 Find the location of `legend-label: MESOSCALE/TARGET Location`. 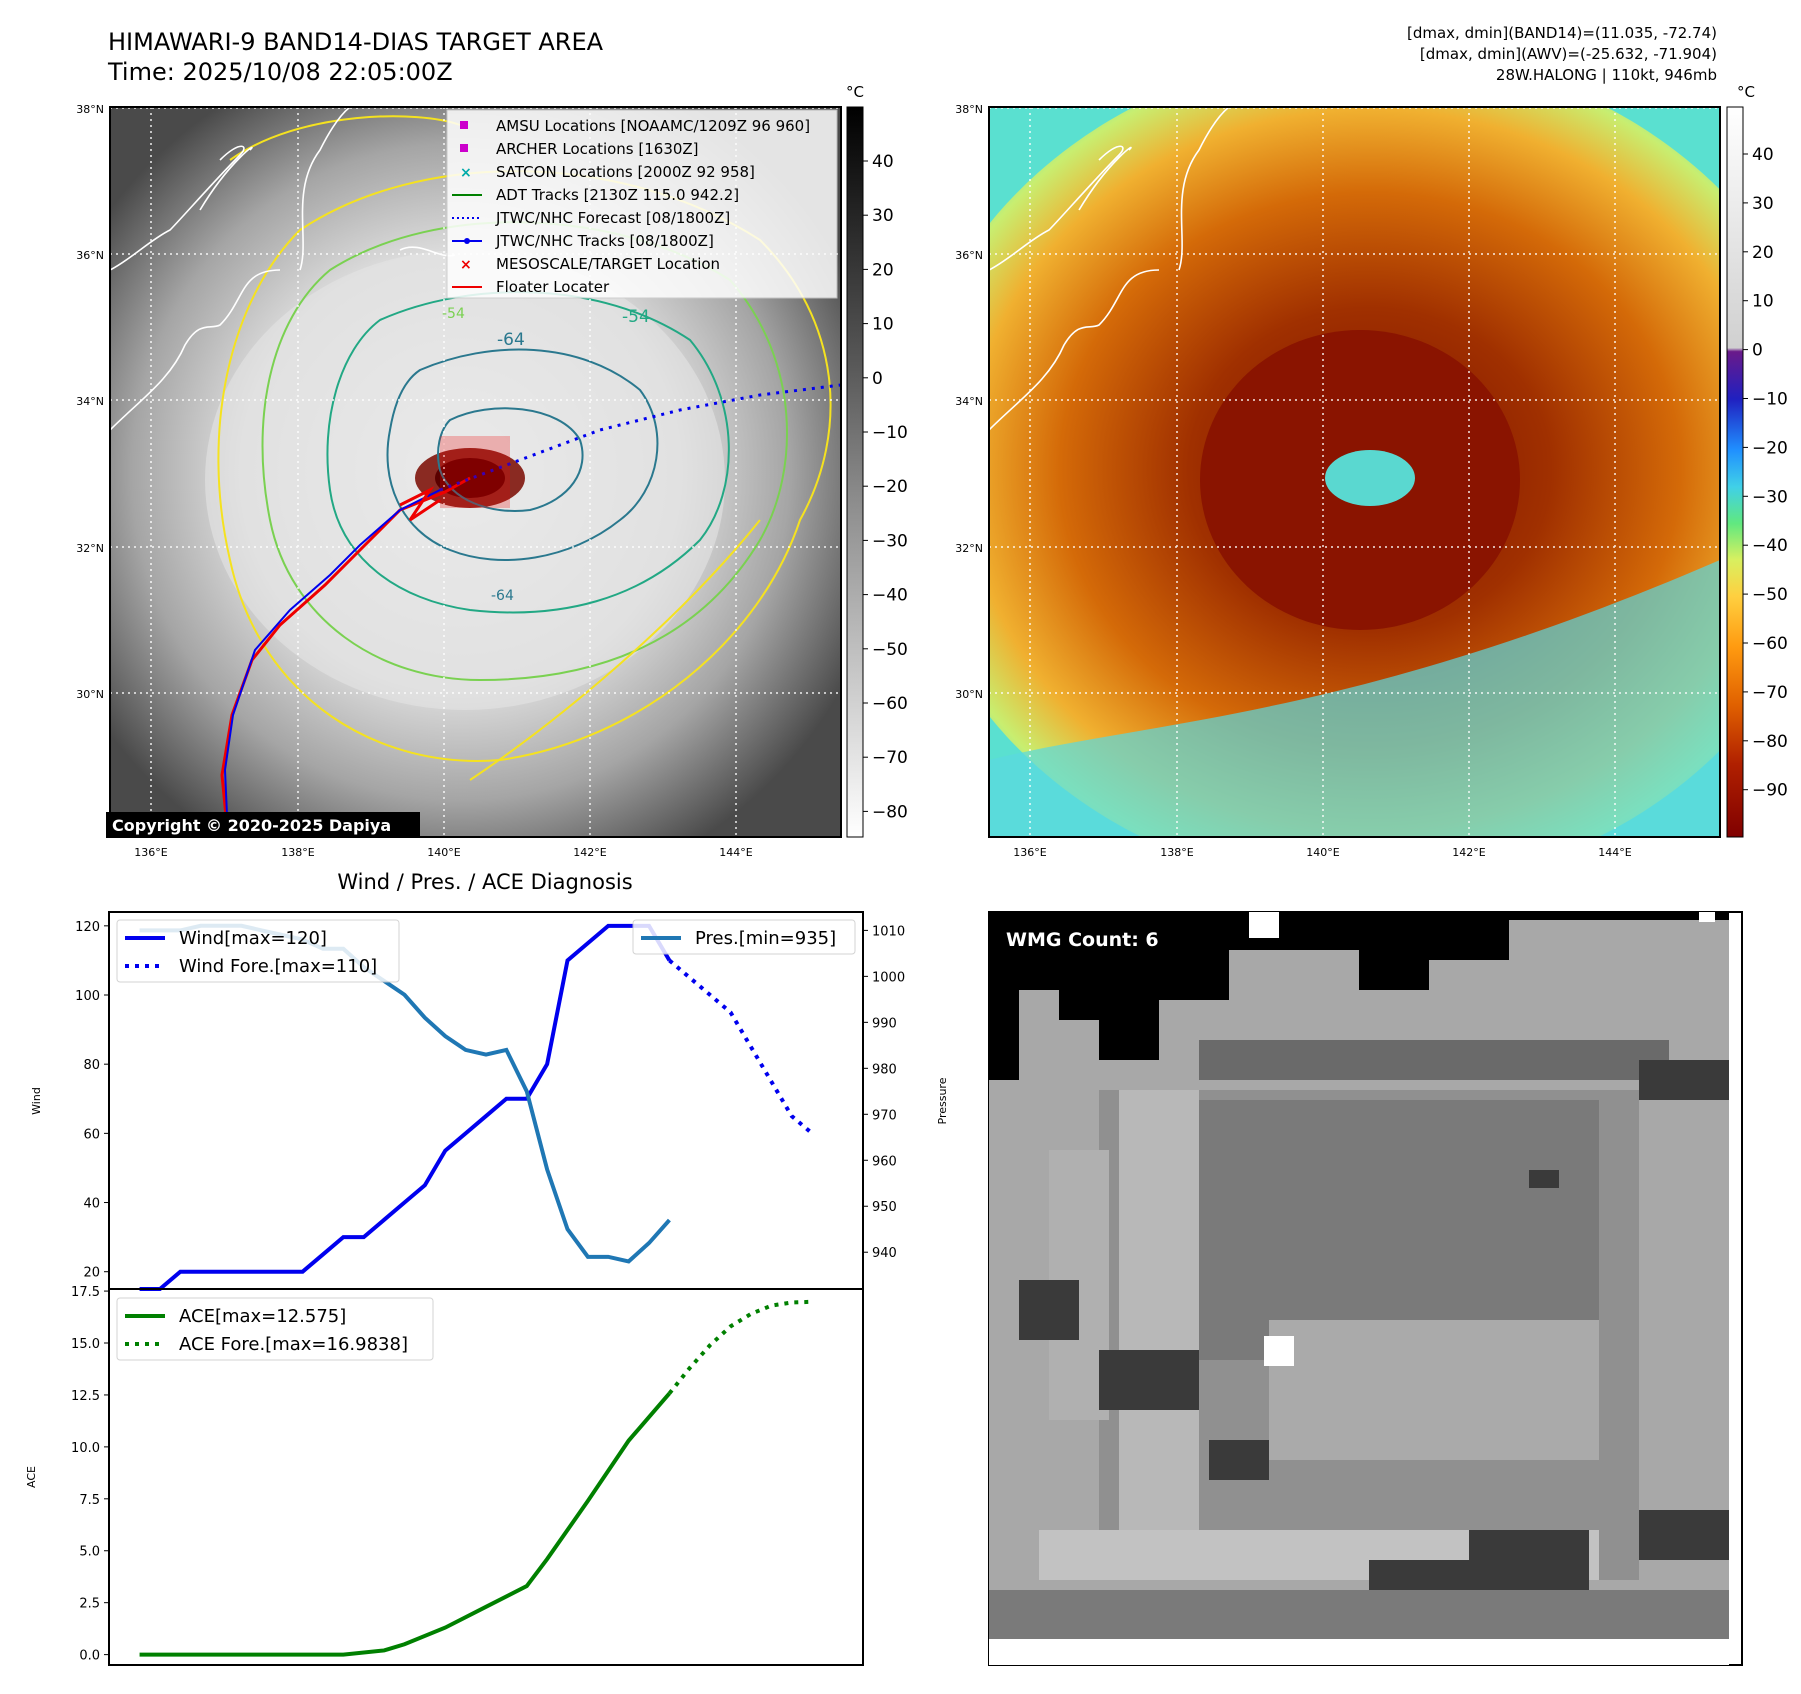

legend-label: MESOSCALE/TARGET Location is located at coordinates (608, 264).